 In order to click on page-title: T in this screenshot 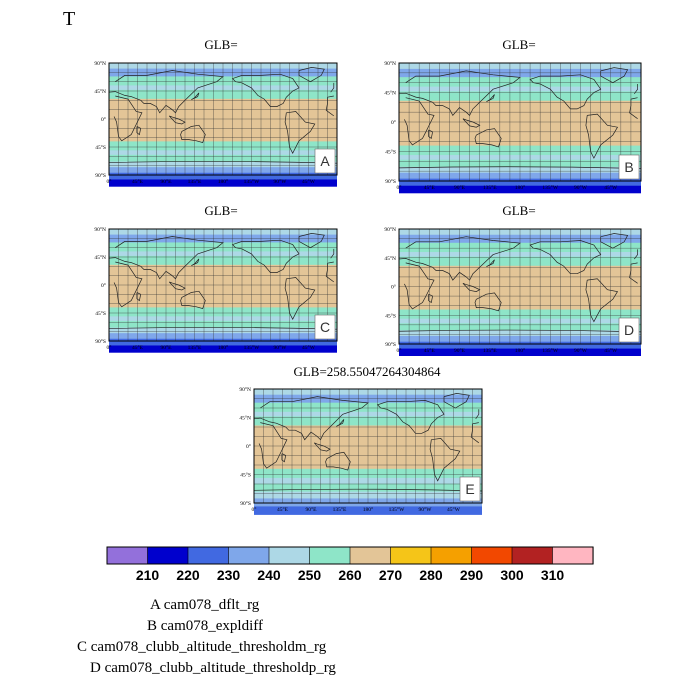, I will do `click(69, 19)`.